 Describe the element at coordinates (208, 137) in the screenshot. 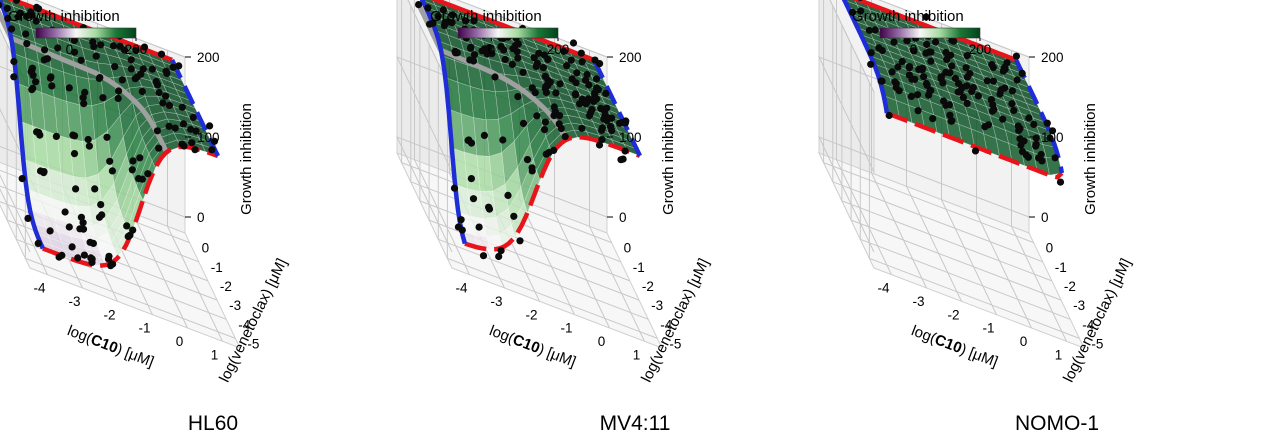

I see `z-tick-label: 100` at that location.